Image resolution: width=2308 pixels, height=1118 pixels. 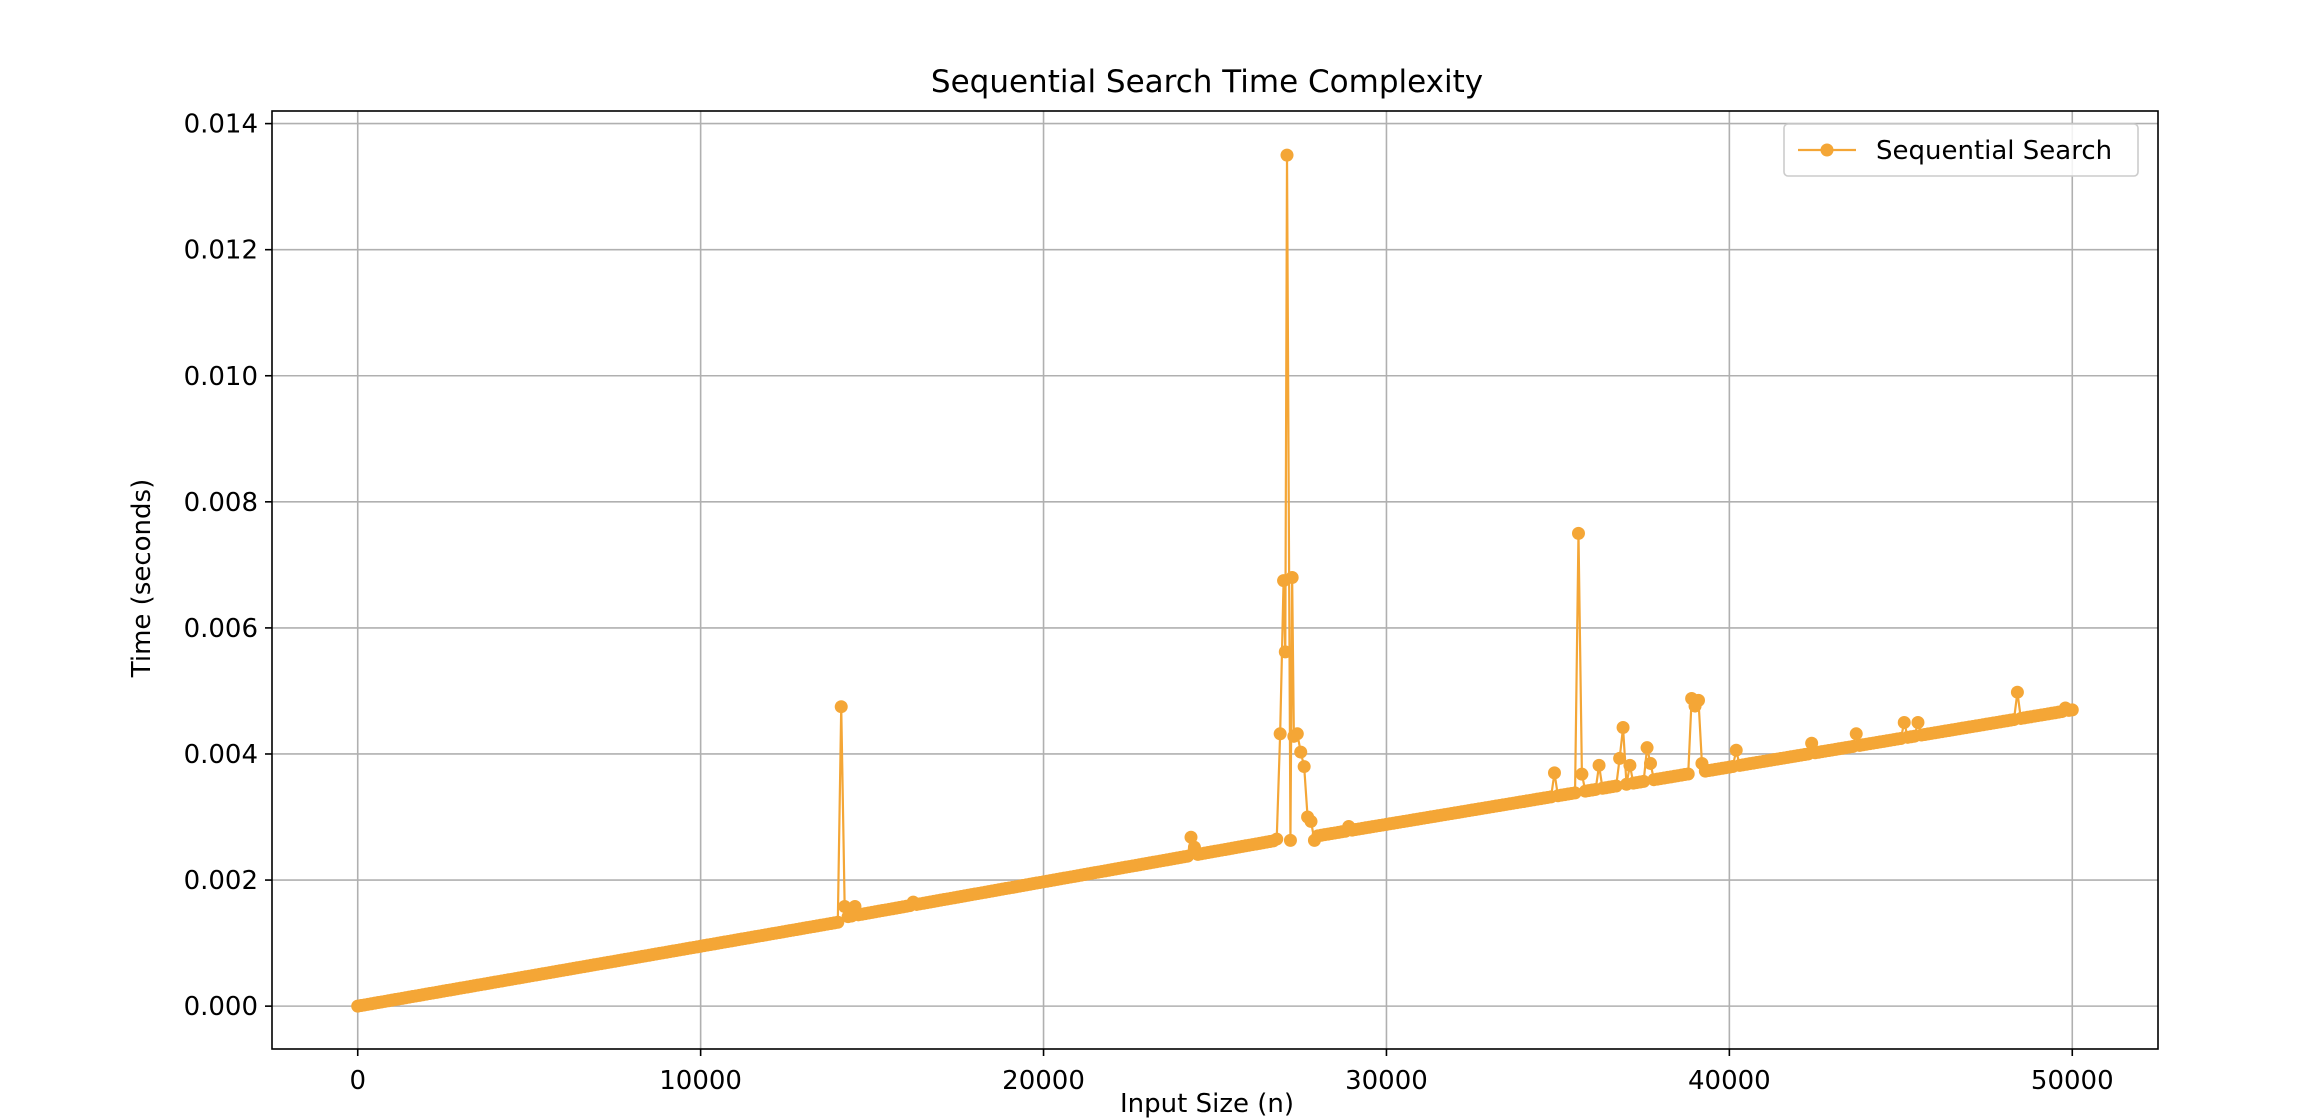 I want to click on y-tick-label: 0.014, so click(x=221, y=125).